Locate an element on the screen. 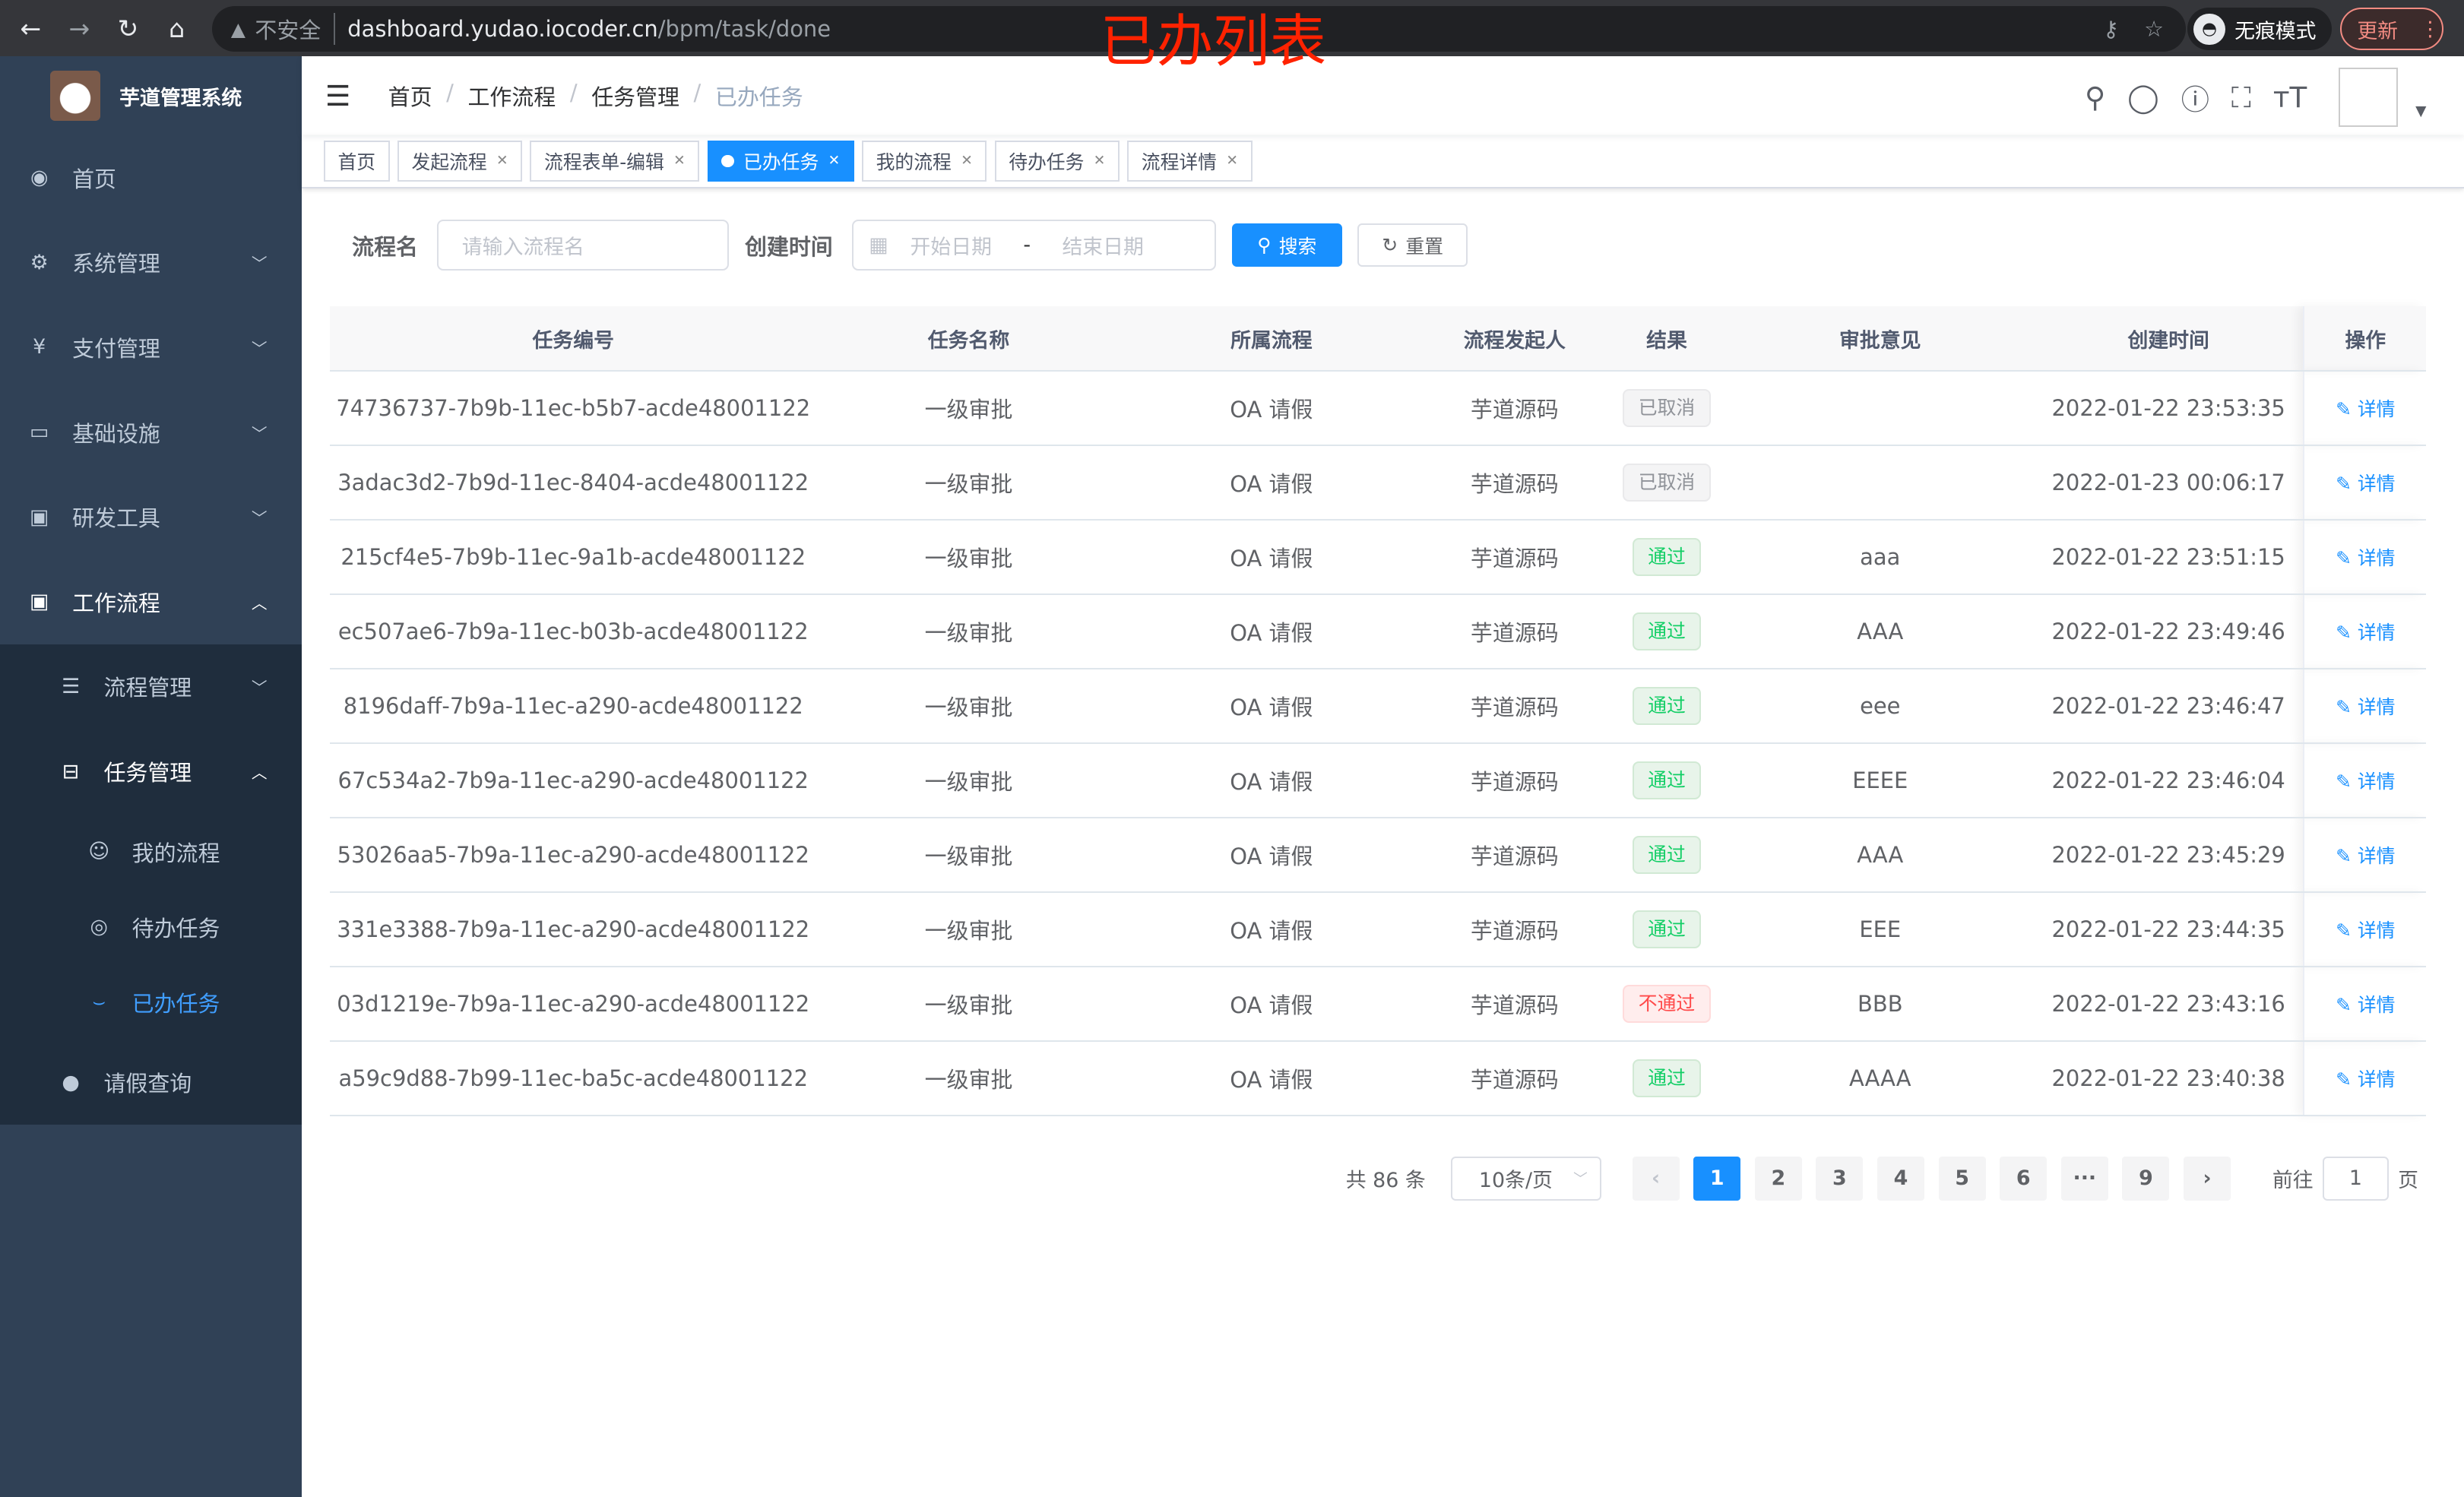 The width and height of the screenshot is (2464, 1497). table-cell: BBB is located at coordinates (1880, 1004).